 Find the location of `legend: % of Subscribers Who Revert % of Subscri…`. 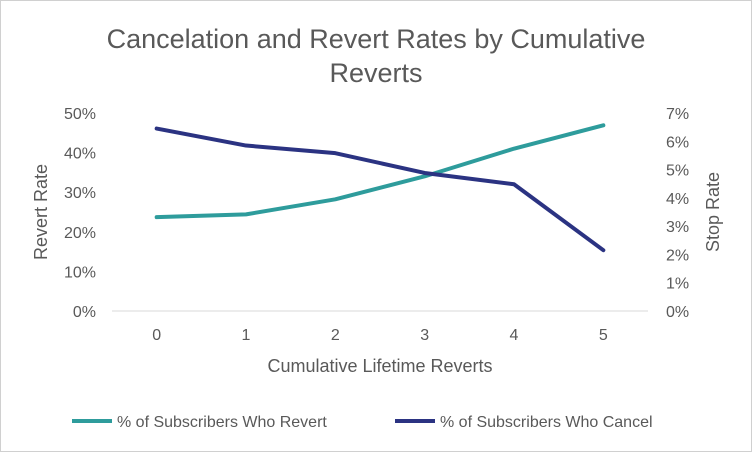

legend: % of Subscribers Who Revert % of Subscri… is located at coordinates (362, 422).